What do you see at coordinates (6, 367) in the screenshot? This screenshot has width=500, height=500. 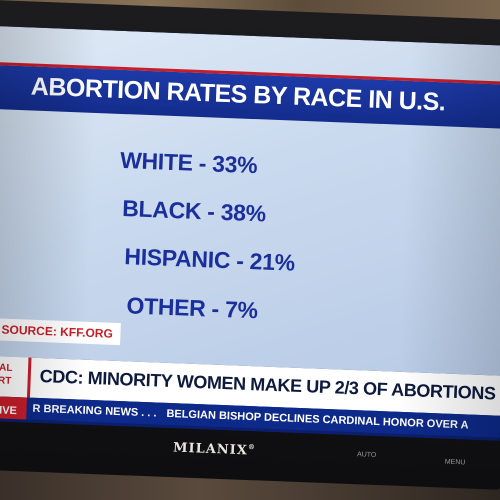 I see `show-tag-line1: ONAL` at bounding box center [6, 367].